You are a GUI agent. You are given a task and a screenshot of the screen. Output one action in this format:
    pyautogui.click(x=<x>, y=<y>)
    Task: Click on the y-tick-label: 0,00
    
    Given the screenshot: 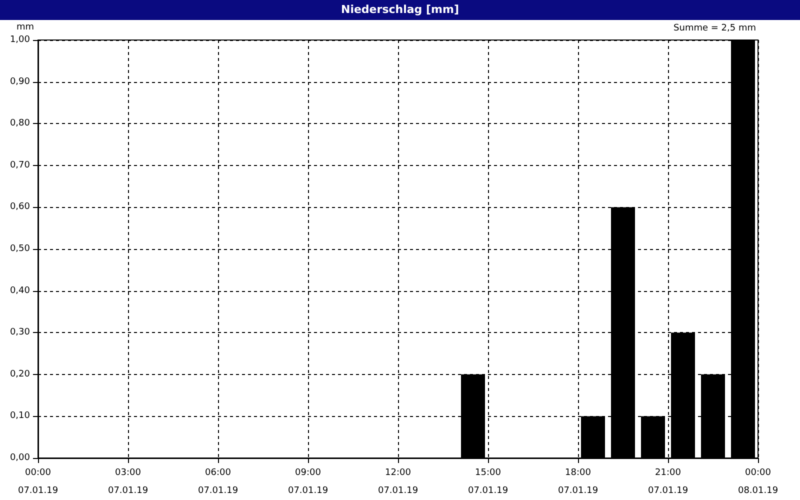 What is the action you would take?
    pyautogui.click(x=20, y=458)
    